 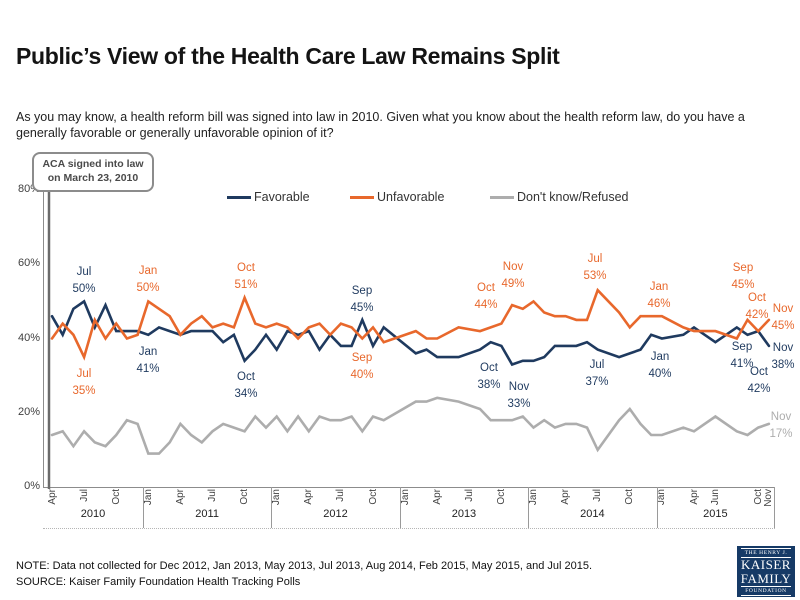 What do you see at coordinates (766, 552) in the screenshot?
I see `logo-line-henry-j: THE HENRY J.` at bounding box center [766, 552].